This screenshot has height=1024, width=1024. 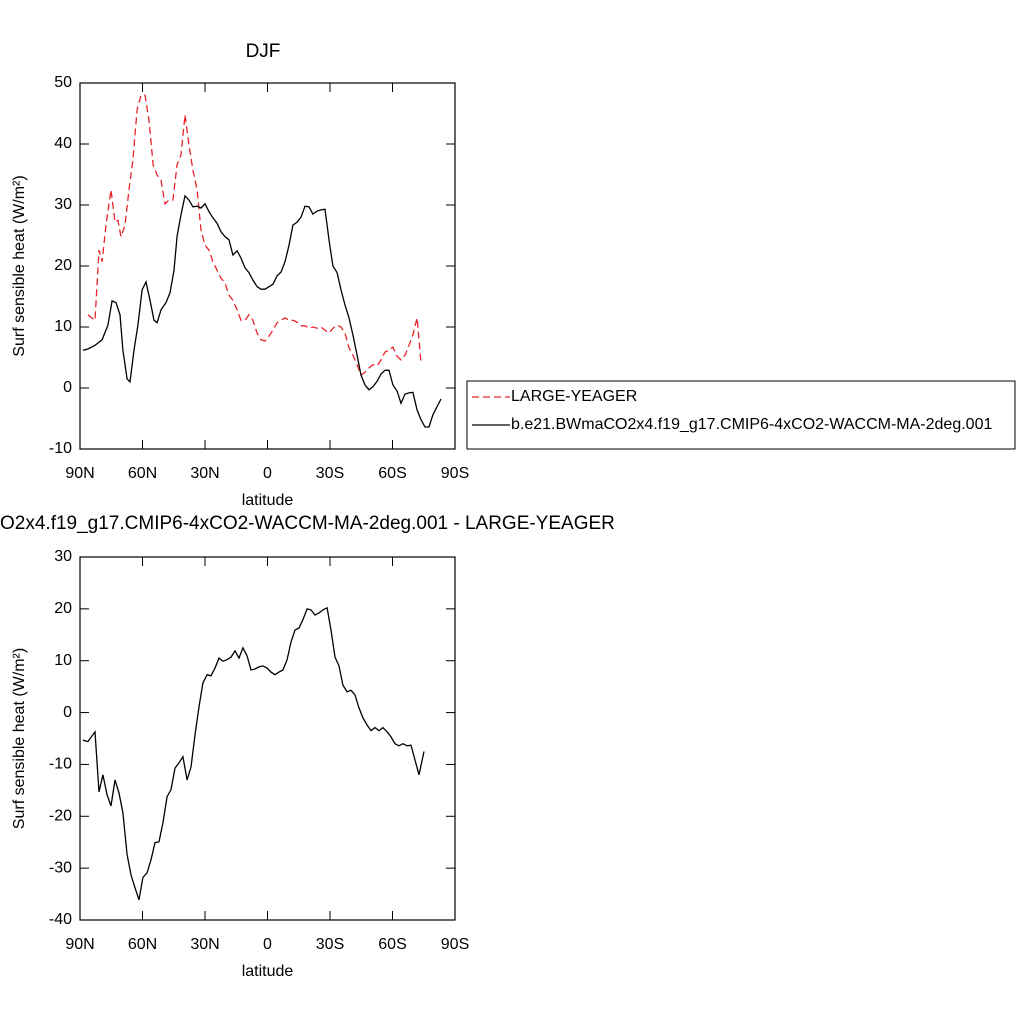 What do you see at coordinates (574, 396) in the screenshot?
I see `legend-label: LARGE-YEAGER` at bounding box center [574, 396].